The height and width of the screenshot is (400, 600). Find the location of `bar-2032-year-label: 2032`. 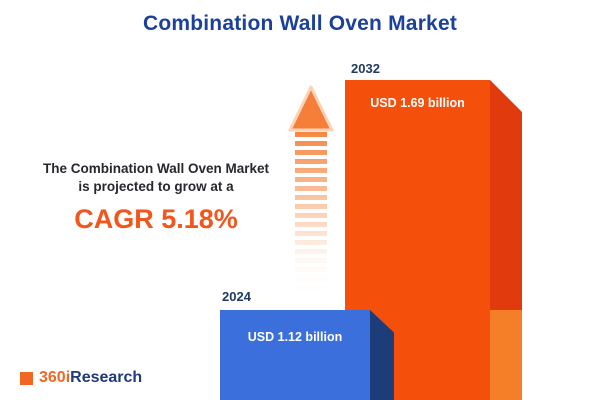

bar-2032-year-label: 2032 is located at coordinates (365, 68).